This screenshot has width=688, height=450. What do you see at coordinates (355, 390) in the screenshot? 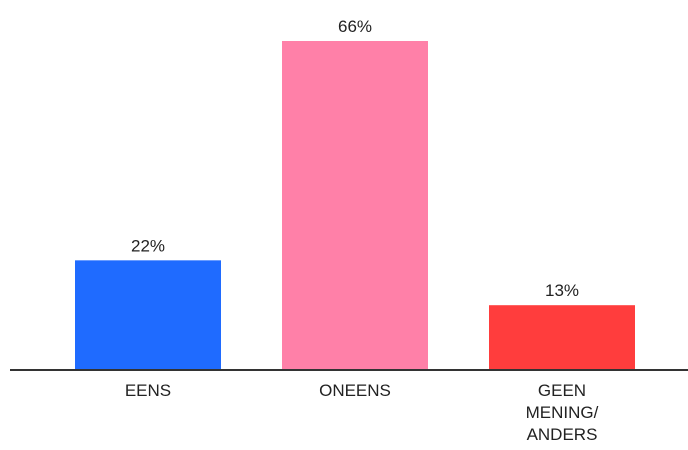
I see `category-label-1-line-0: ONEENS` at bounding box center [355, 390].